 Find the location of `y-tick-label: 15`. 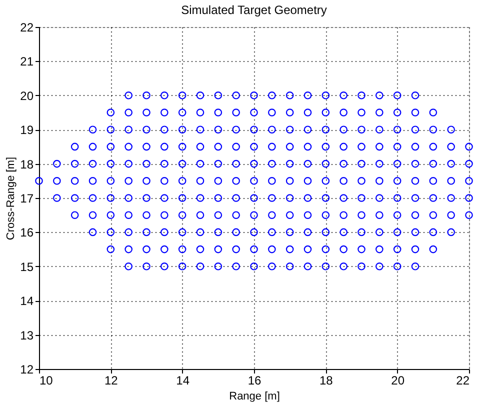

y-tick-label: 15 is located at coordinates (27, 267).